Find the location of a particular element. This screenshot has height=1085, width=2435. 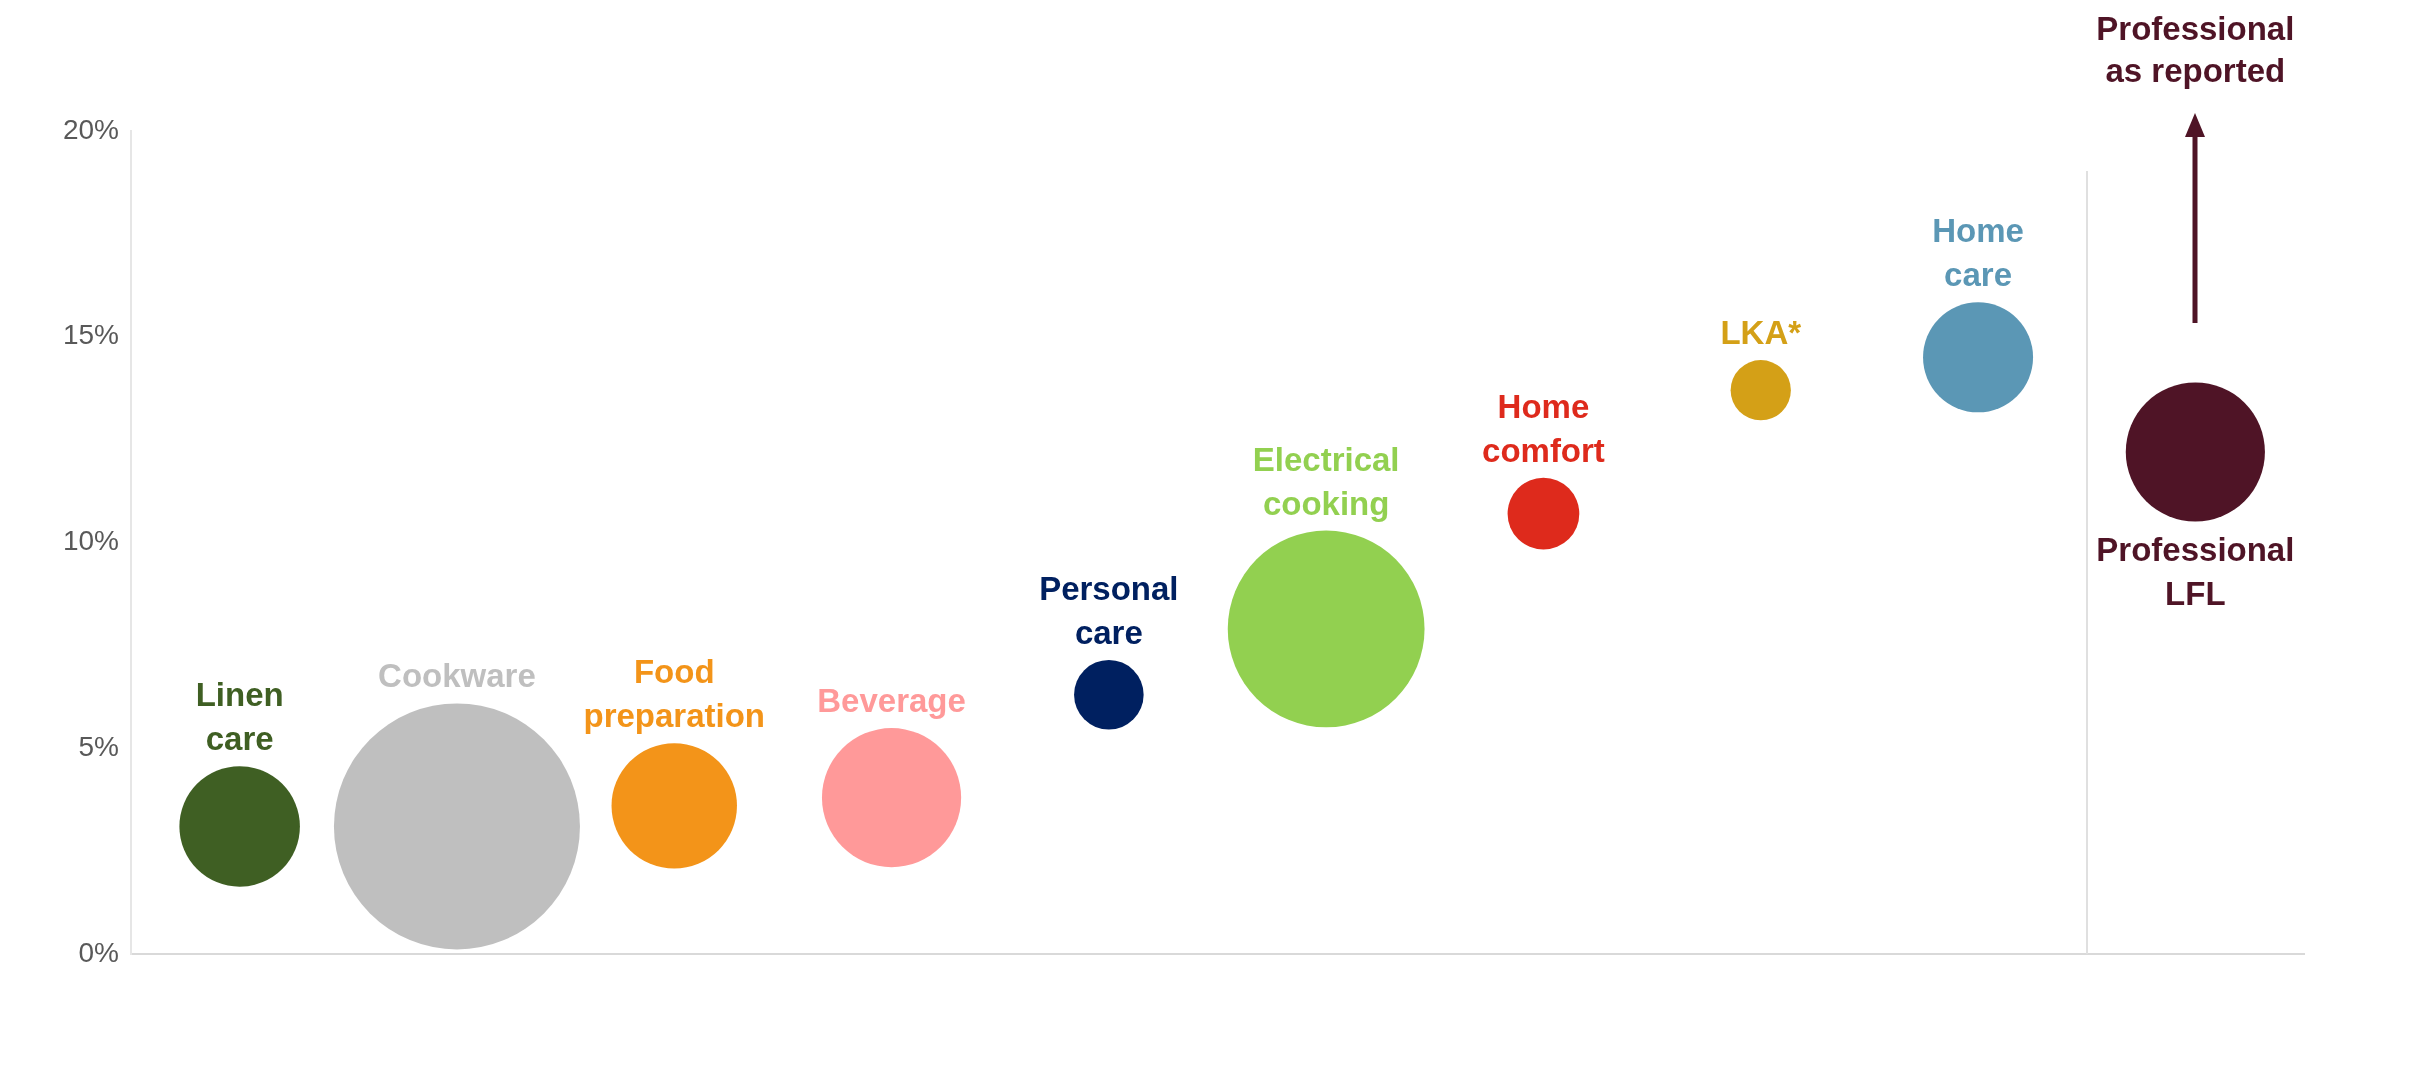

y-tick-label: 5% is located at coordinates (98, 746).